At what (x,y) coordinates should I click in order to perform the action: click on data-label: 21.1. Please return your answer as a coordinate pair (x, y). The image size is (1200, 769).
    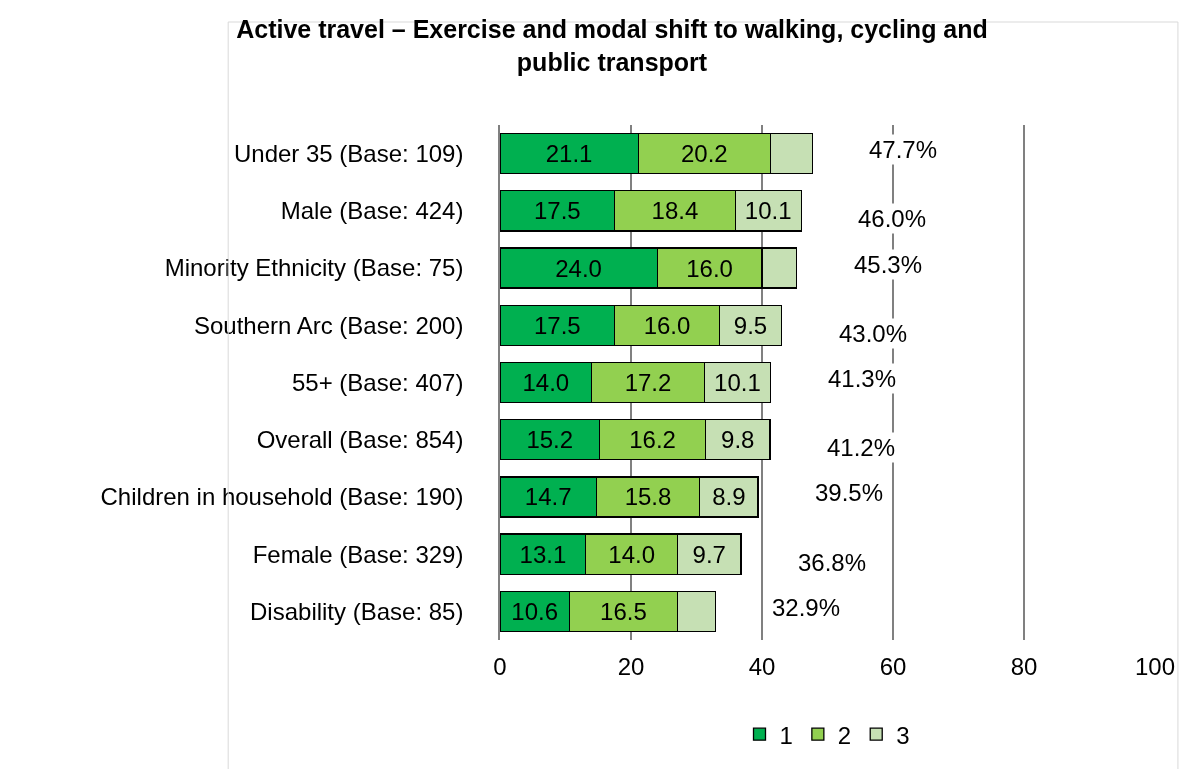
    Looking at the image, I should click on (569, 154).